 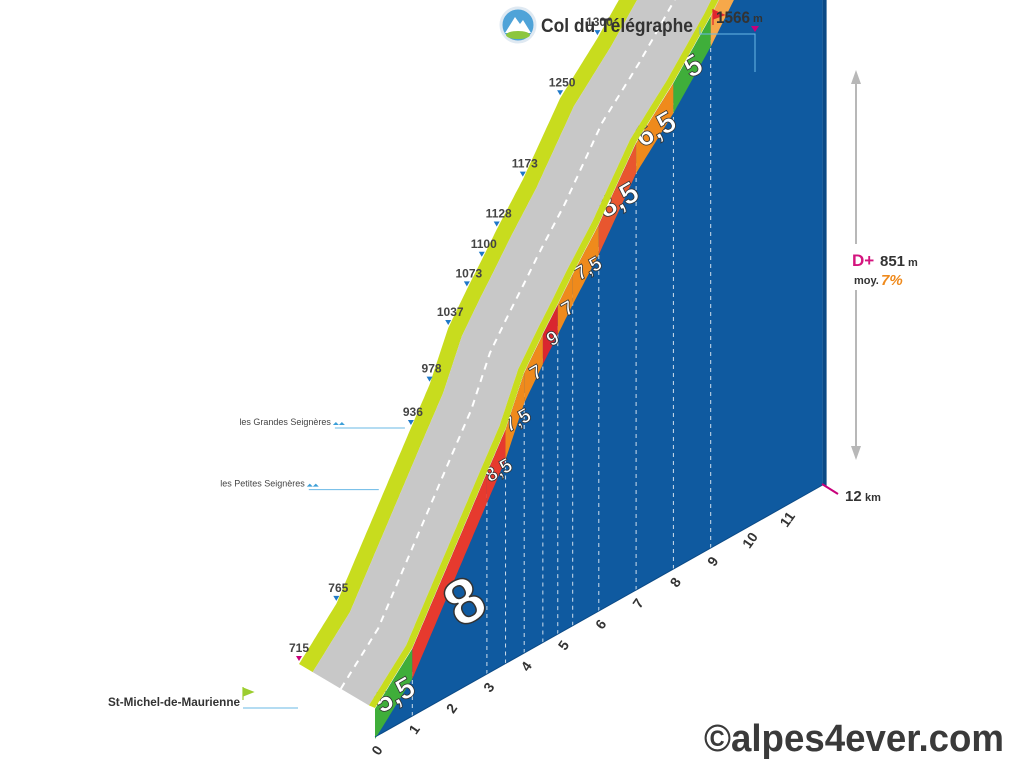 I want to click on altitude-marker: 1173, so click(x=525, y=167).